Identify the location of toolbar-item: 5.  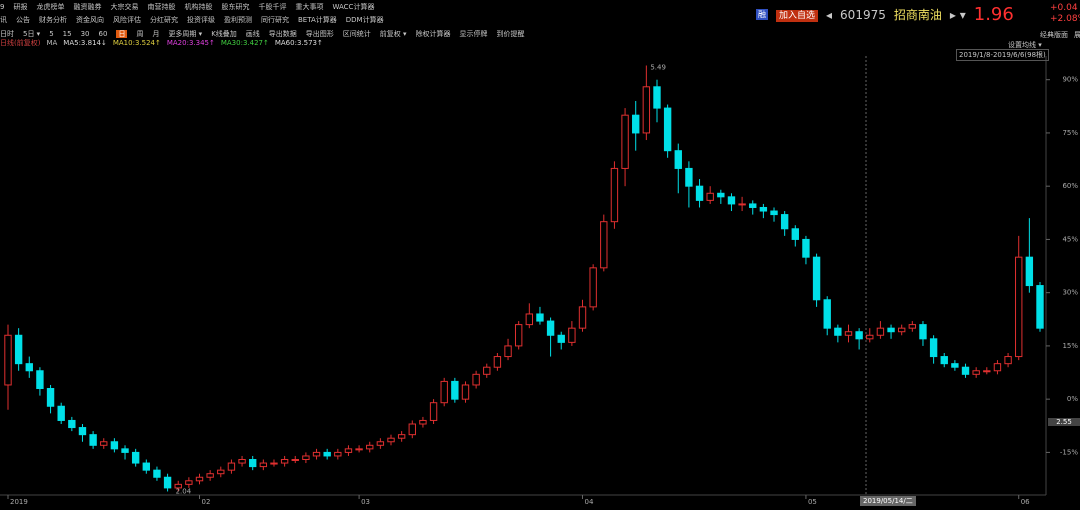
(51, 34).